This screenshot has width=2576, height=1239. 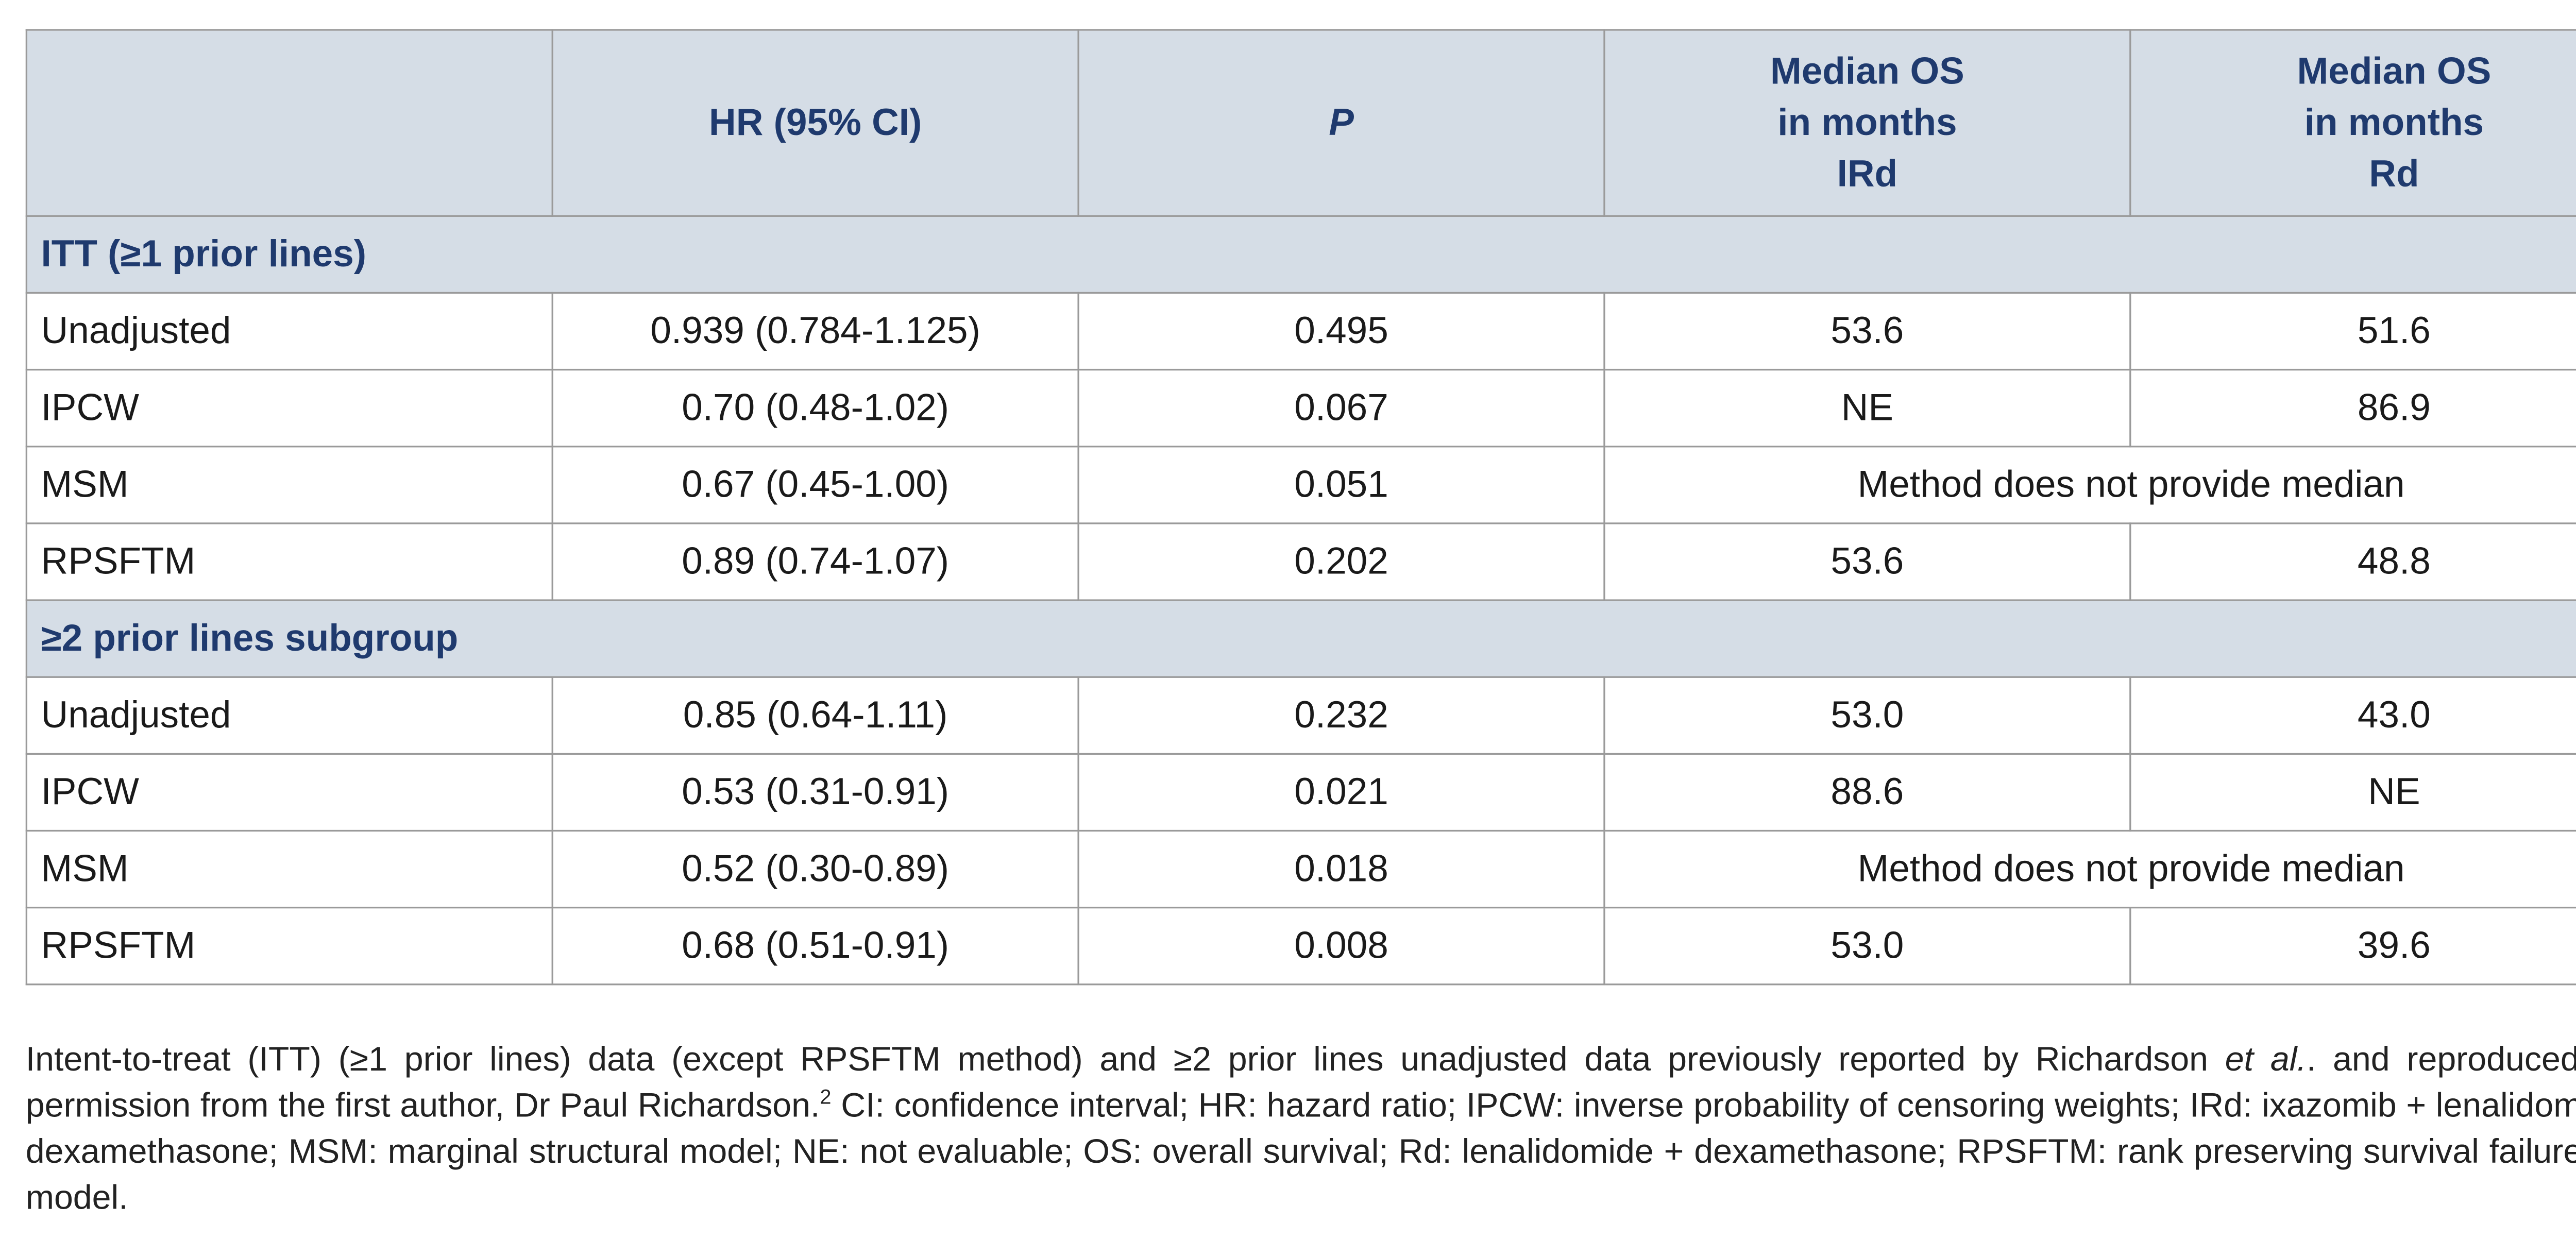 I want to click on cell: 0.89 (0.74-1.07), so click(x=815, y=561).